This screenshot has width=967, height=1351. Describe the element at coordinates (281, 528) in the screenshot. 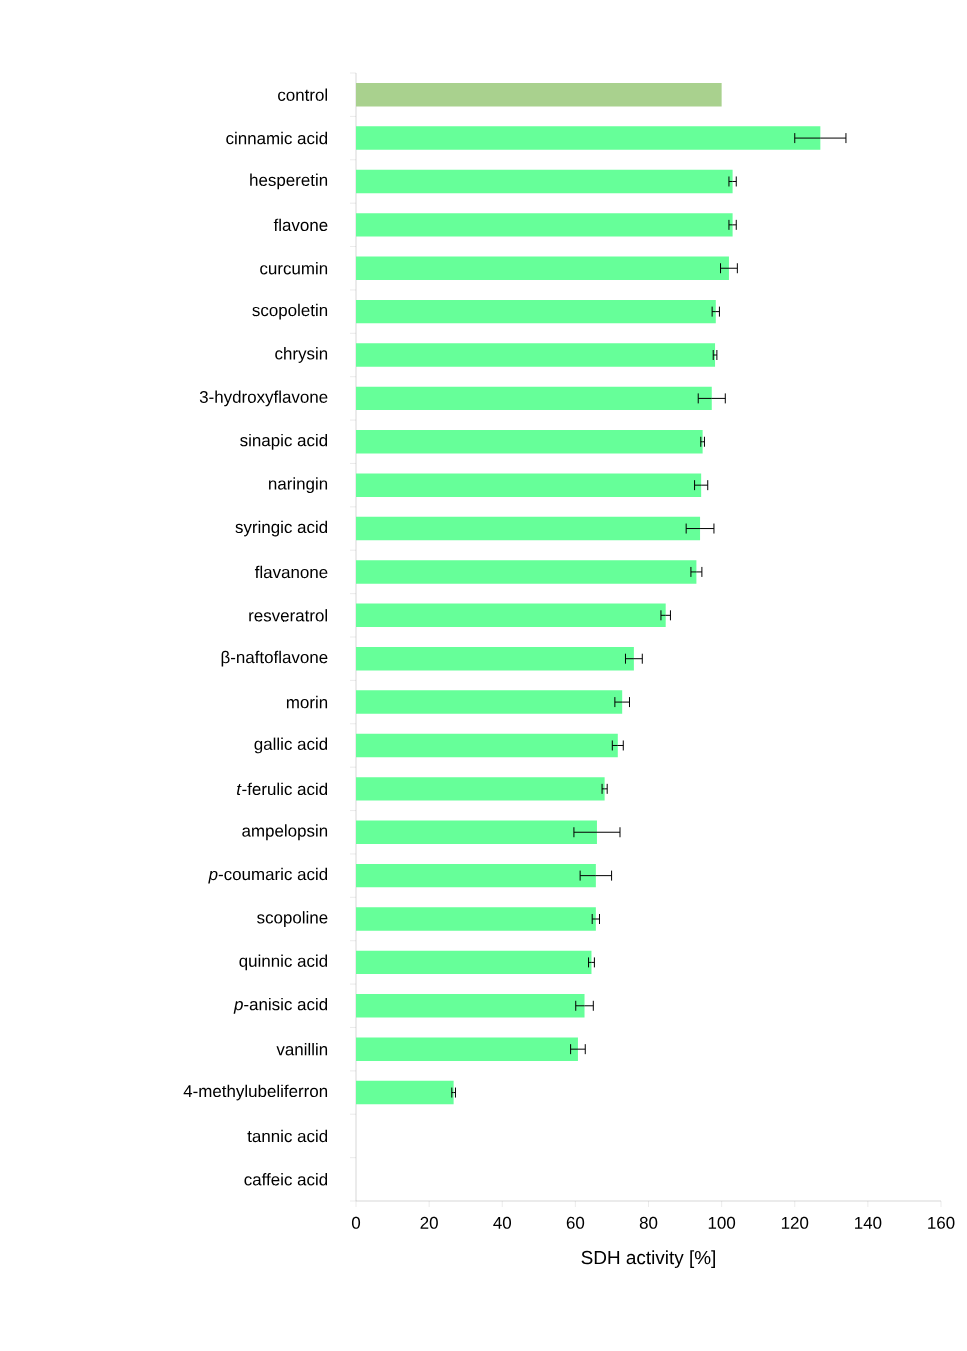

I see `y-tick-label: syringic acid` at that location.